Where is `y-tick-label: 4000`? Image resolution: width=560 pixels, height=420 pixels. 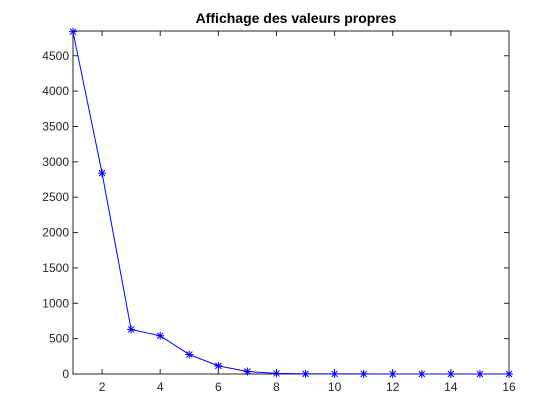
y-tick-label: 4000 is located at coordinates (55, 91).